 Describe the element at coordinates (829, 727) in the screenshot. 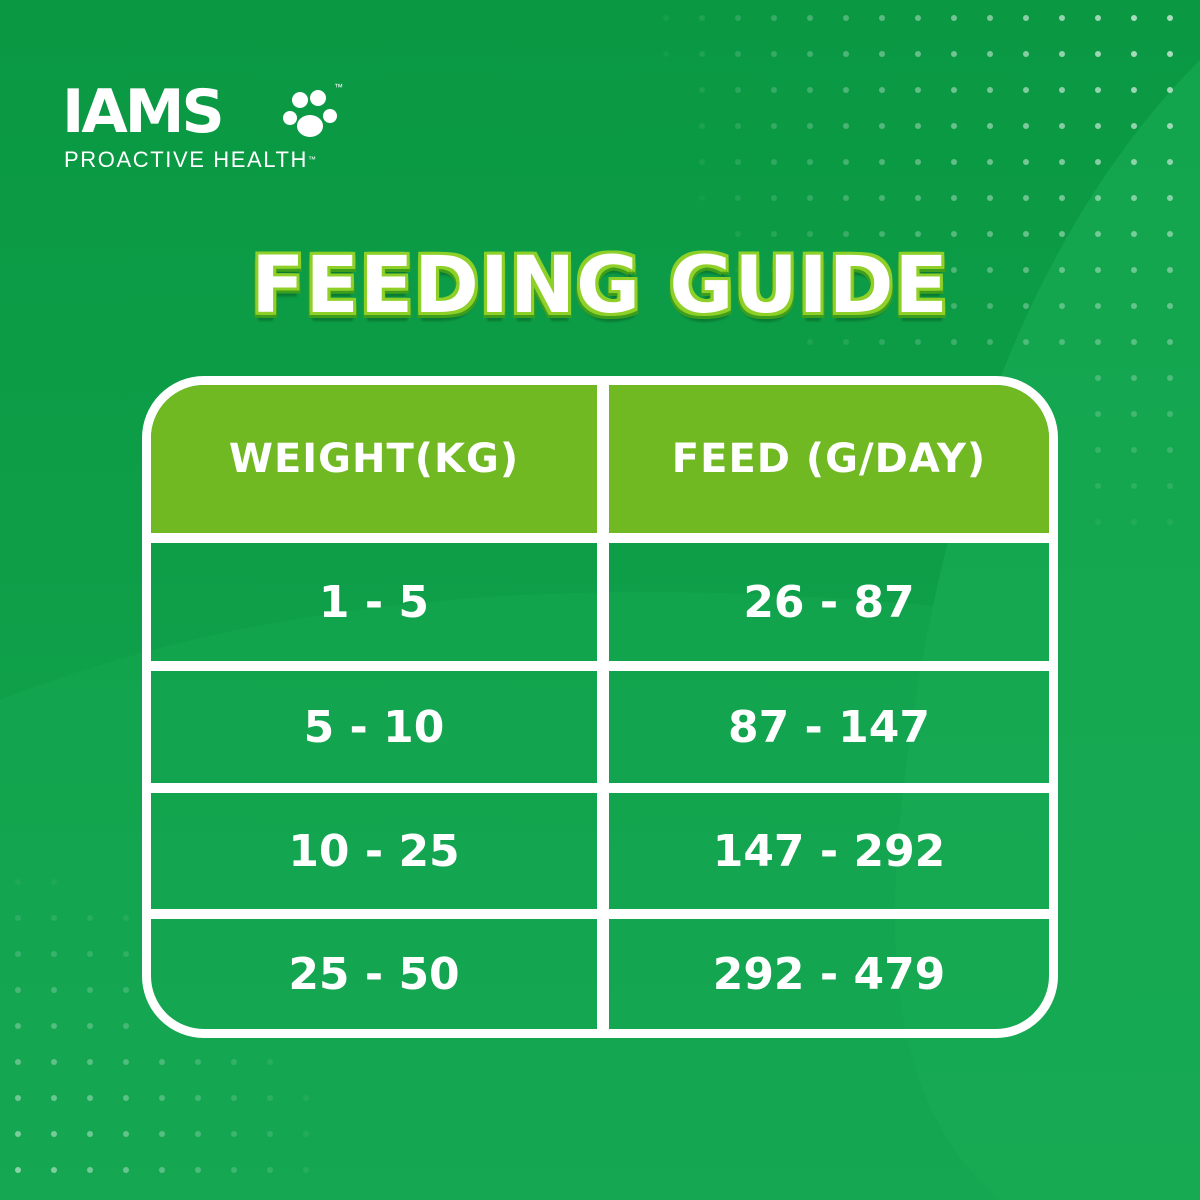

I see `feed-cell: 87 - 147` at that location.